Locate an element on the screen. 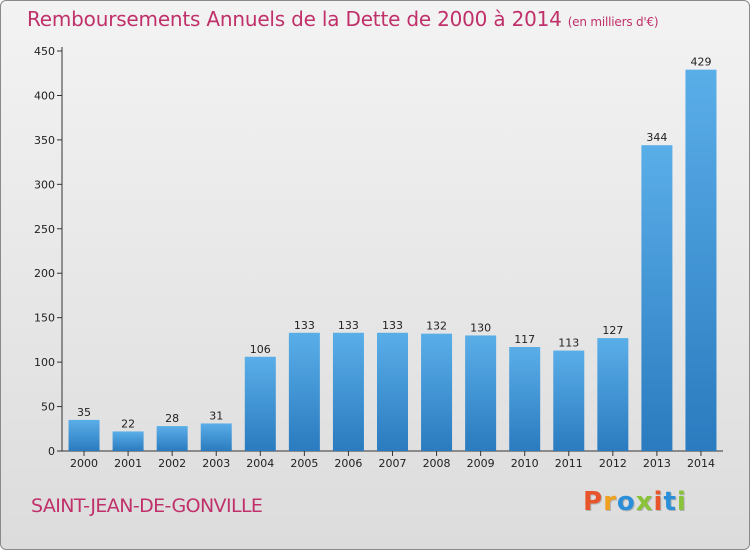  data-label: 113 is located at coordinates (568, 343).